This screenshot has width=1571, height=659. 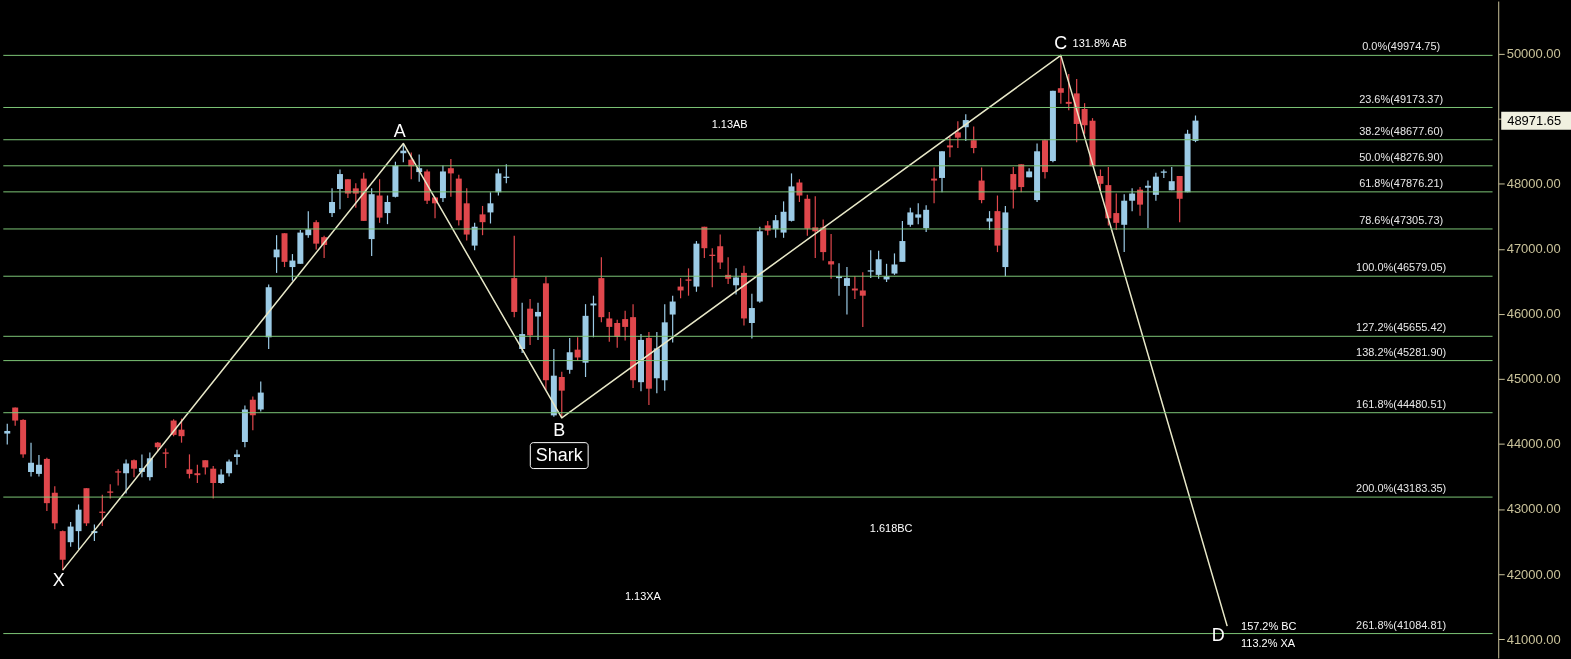 What do you see at coordinates (1401, 98) in the screenshot?
I see `ref-line-label: 23.6%(49173.37)` at bounding box center [1401, 98].